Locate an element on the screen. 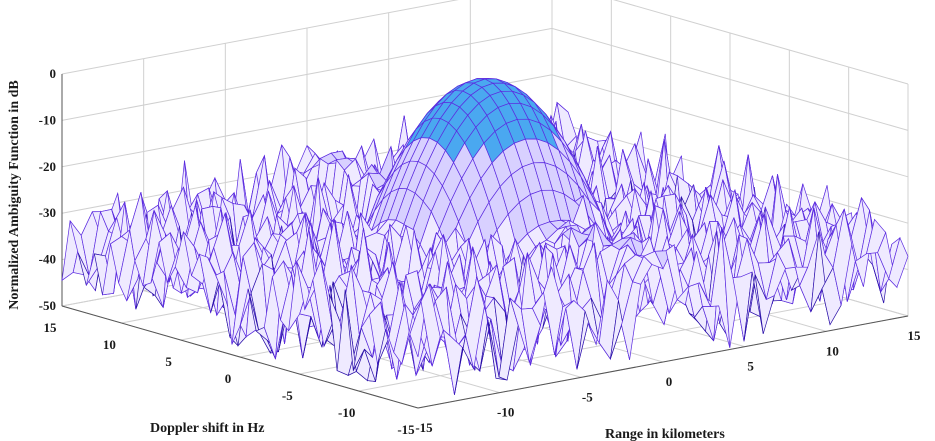  x-tick-label: 15 is located at coordinates (915, 335).